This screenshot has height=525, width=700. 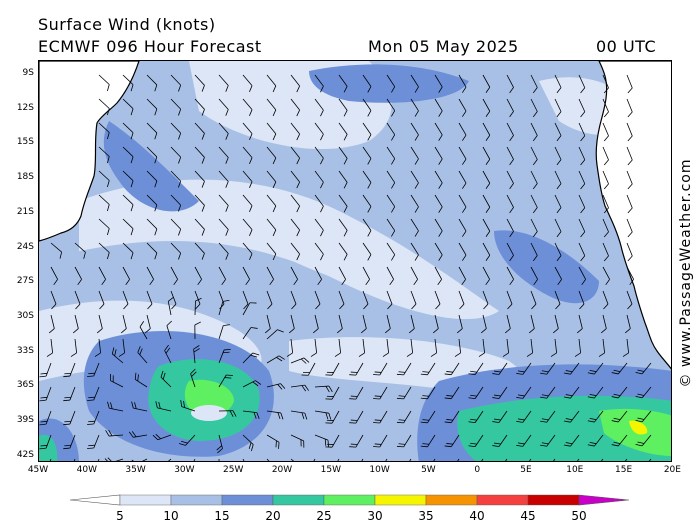 I want to click on lon-label: 0, so click(x=477, y=470).